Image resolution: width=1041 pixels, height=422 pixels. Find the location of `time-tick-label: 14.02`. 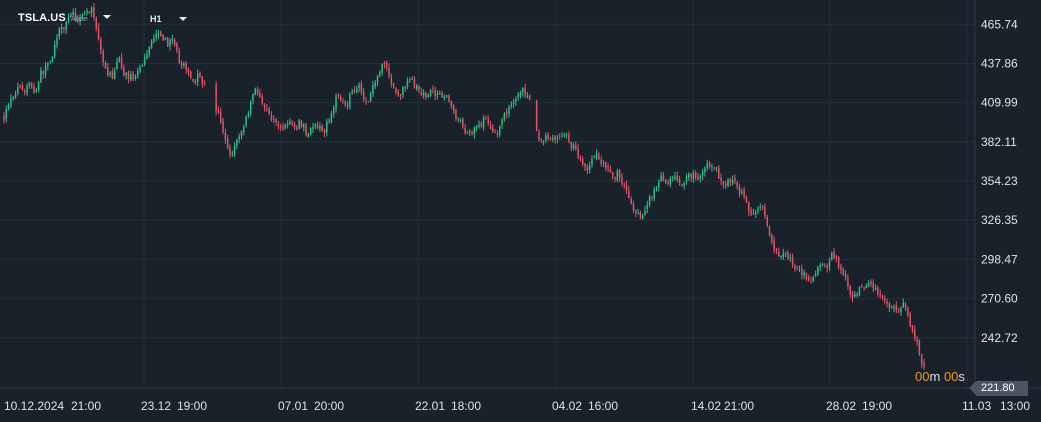

time-tick-label: 14.02 is located at coordinates (706, 406).